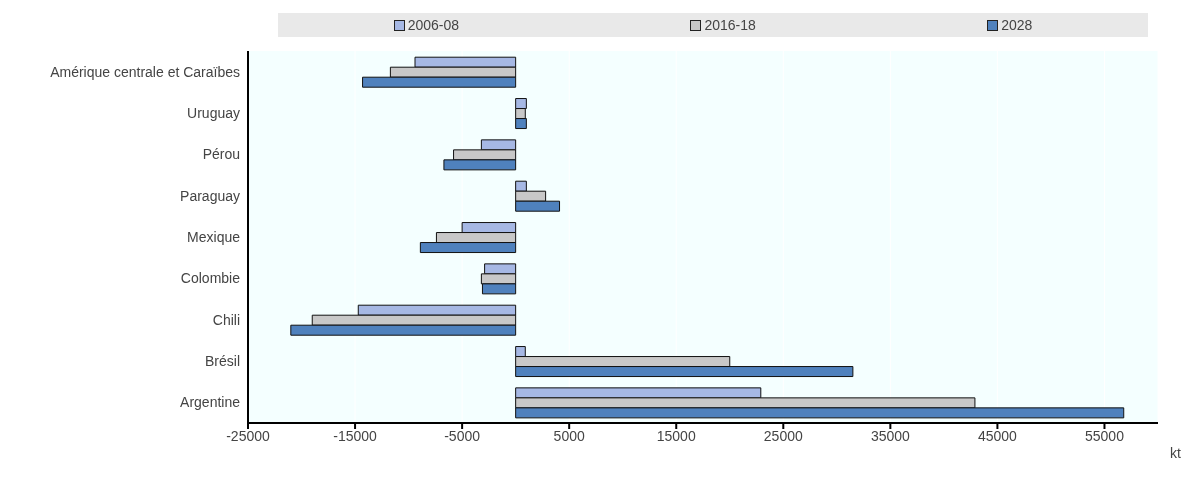 This screenshot has width=1198, height=479. What do you see at coordinates (676, 435) in the screenshot?
I see `x-tick-label: 15000` at bounding box center [676, 435].